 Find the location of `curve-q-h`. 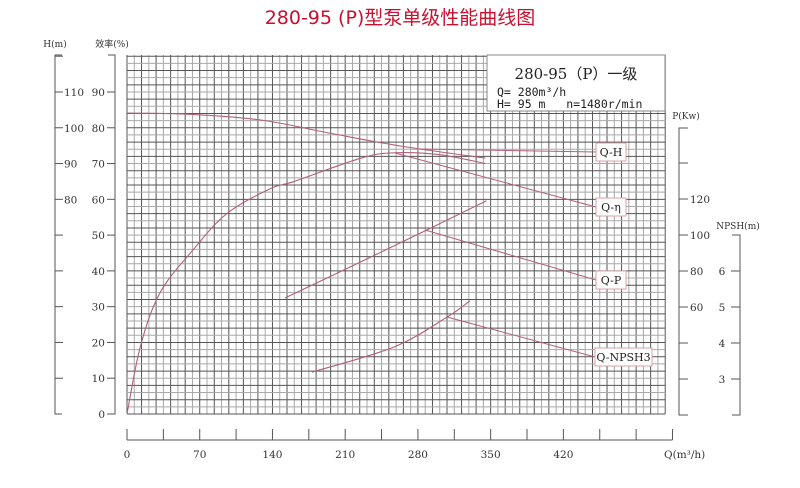

curve-q-h is located at coordinates (306, 135).